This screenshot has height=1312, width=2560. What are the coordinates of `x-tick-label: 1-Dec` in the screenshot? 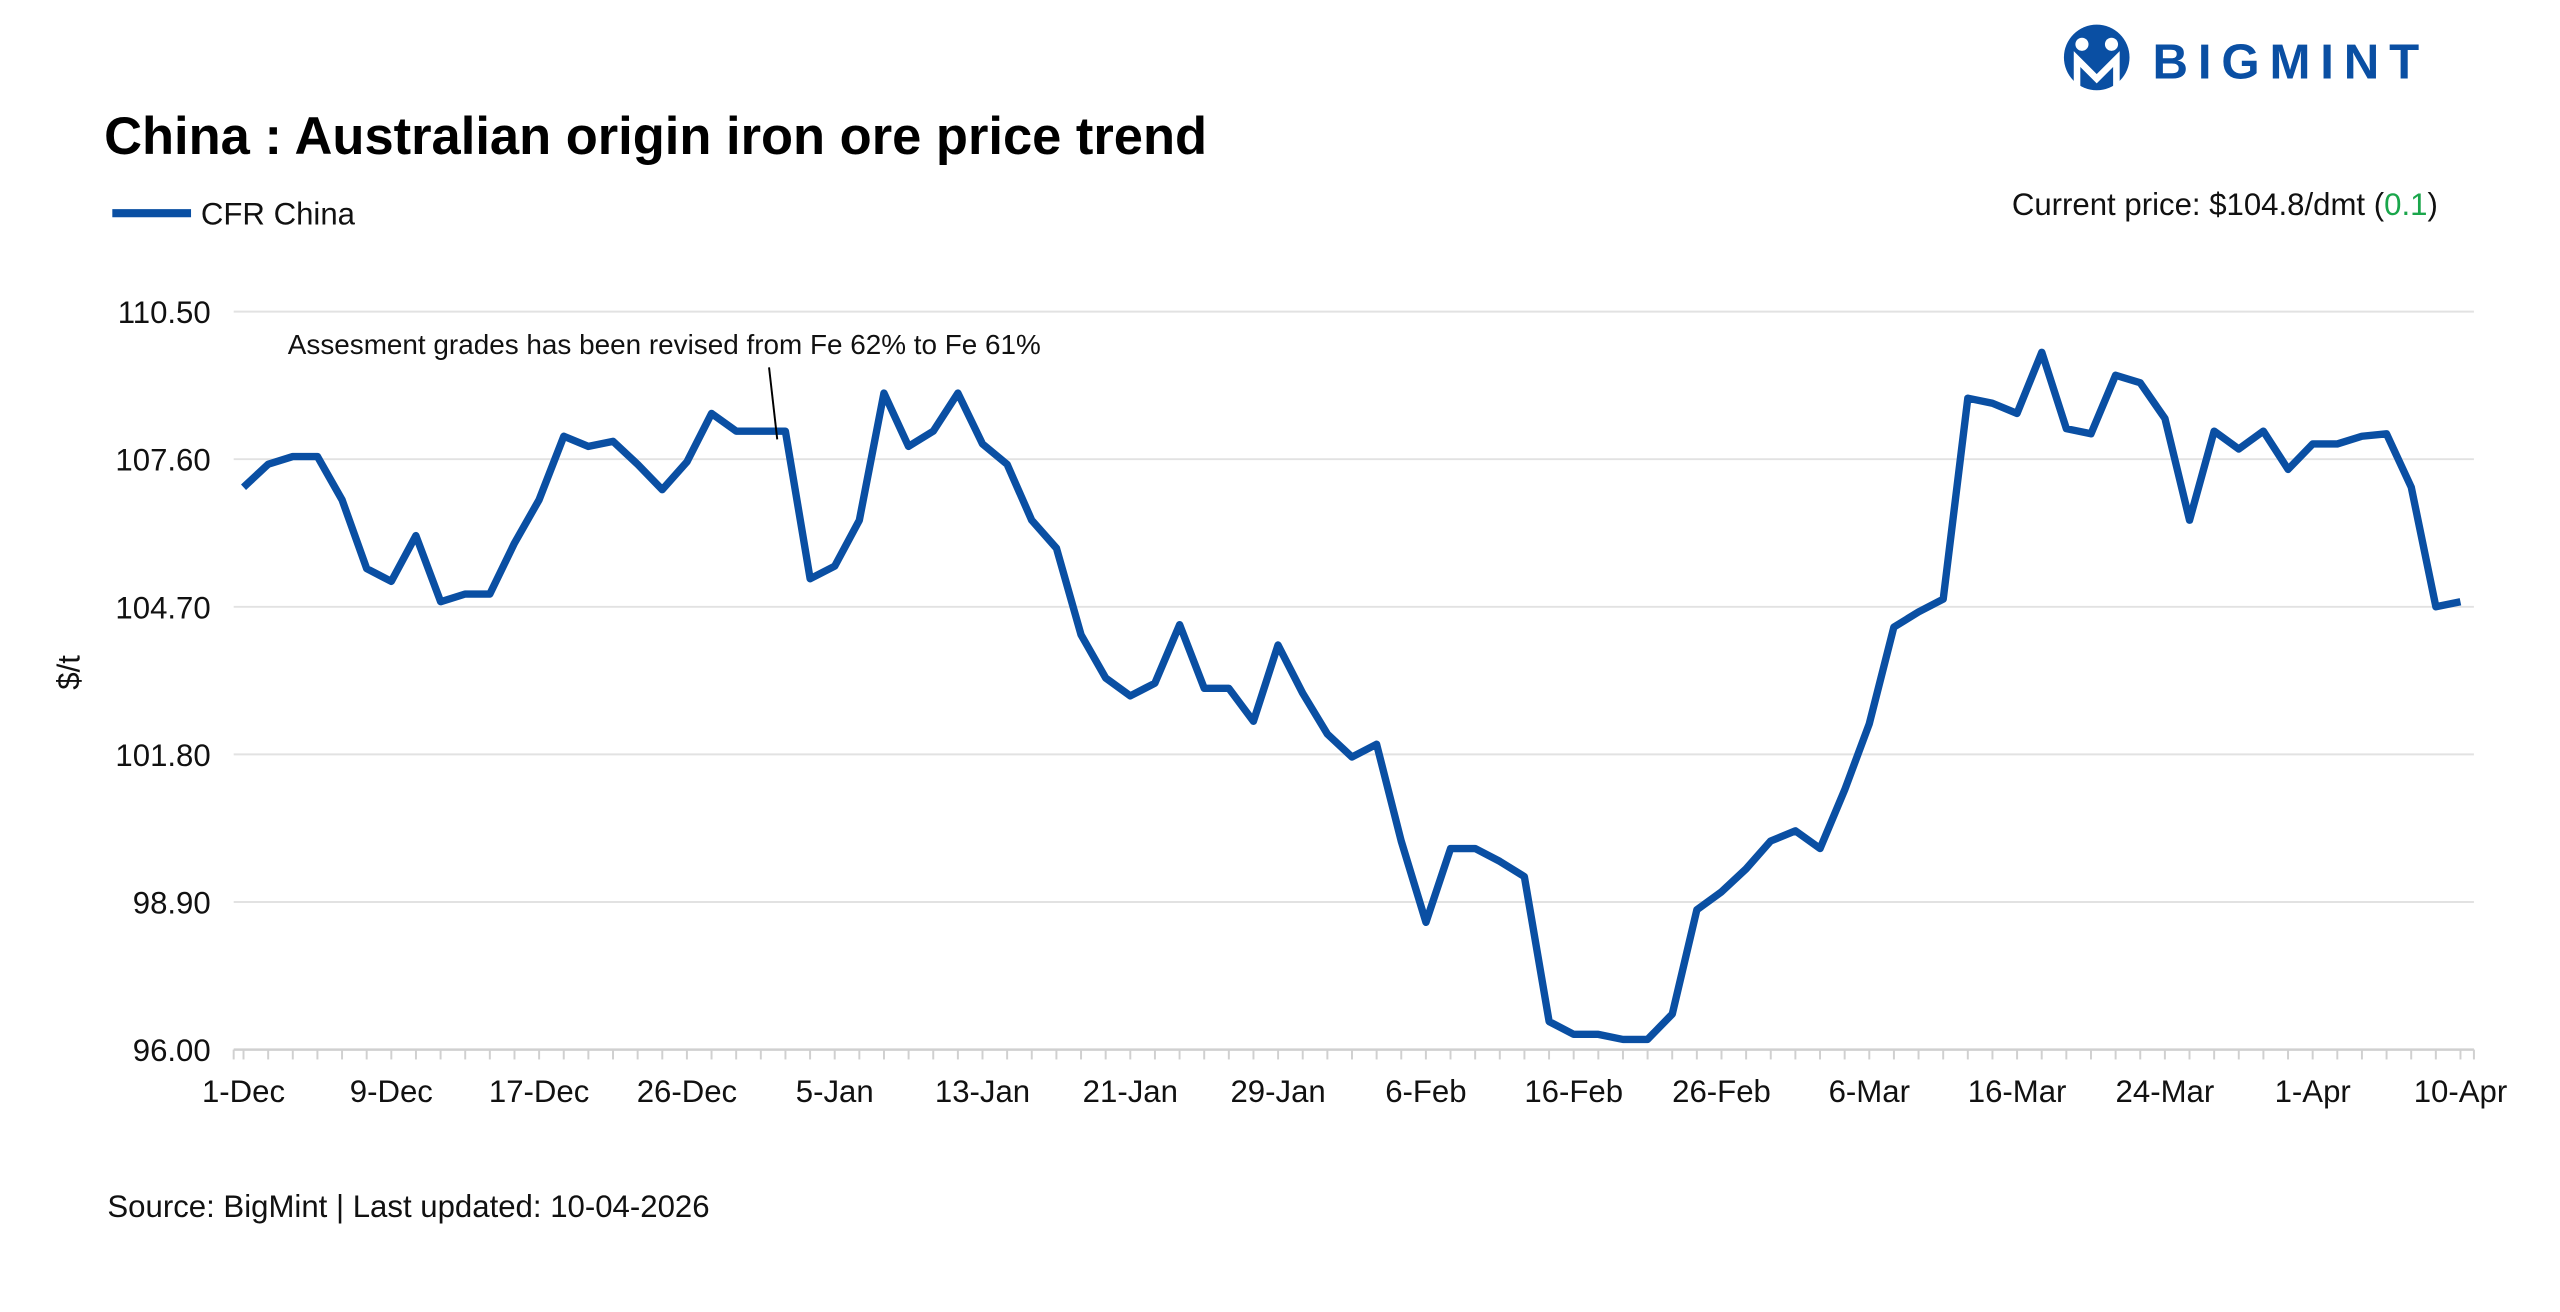 It's located at (243, 1091).